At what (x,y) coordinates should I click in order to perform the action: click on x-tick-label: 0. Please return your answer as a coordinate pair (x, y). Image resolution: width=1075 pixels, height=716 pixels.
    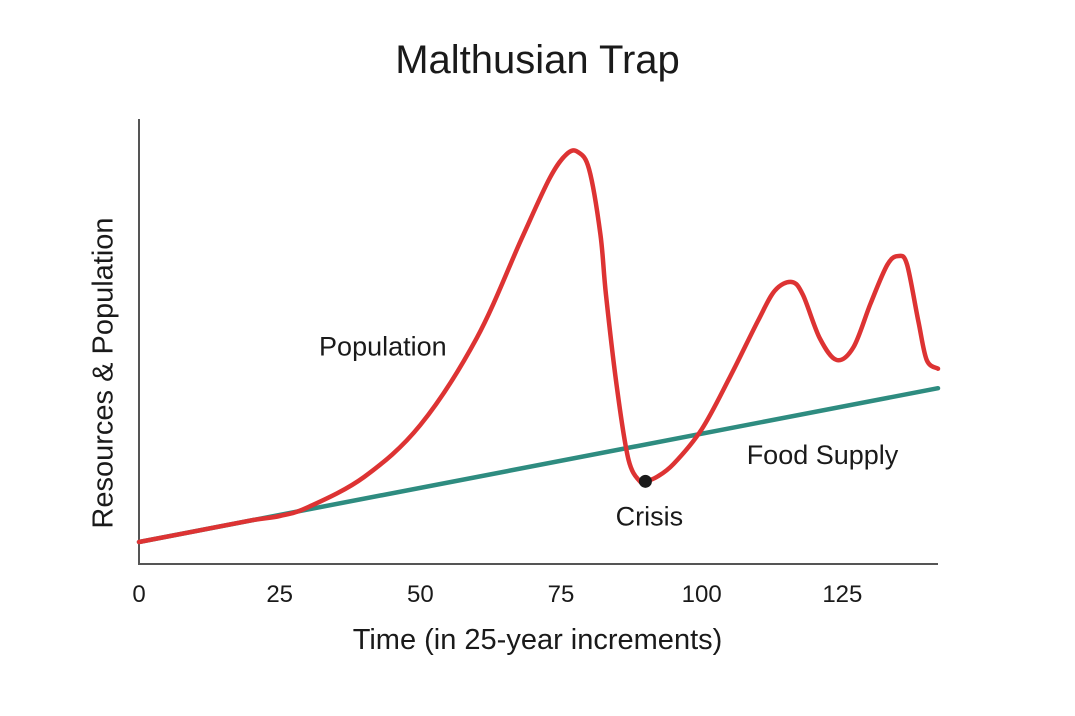
    Looking at the image, I should click on (138, 594).